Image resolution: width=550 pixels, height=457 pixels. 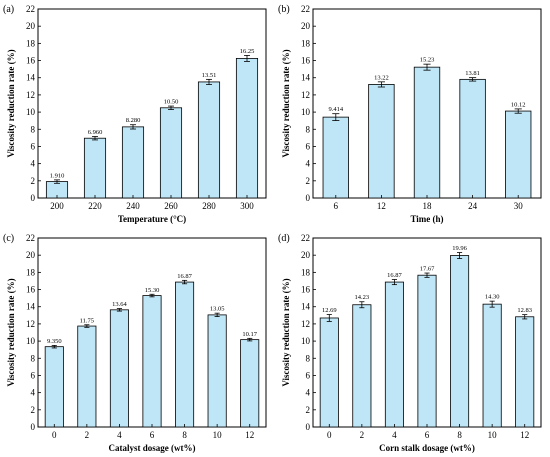 I want to click on x-tick-label: 30, so click(x=519, y=206).